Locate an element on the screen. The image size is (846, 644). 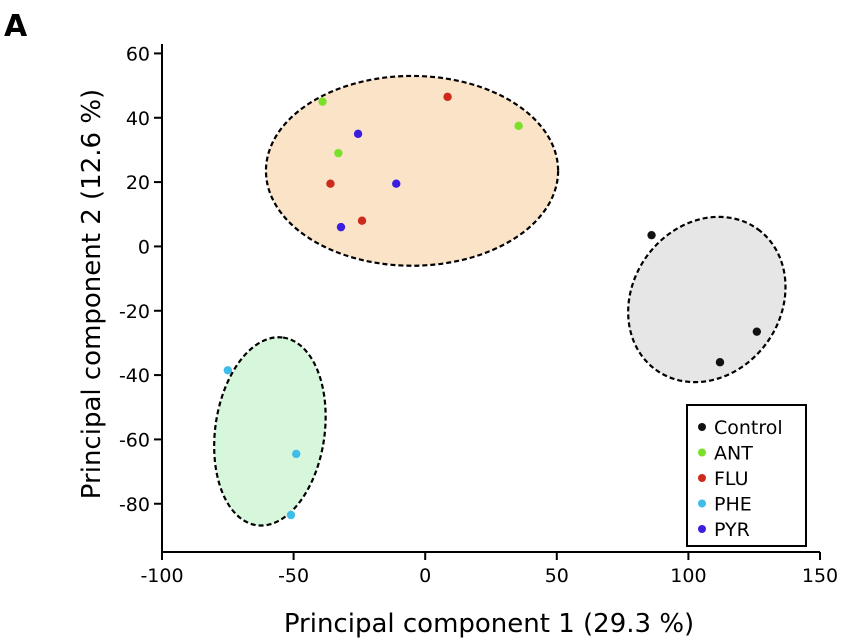
legend-marker-ant is located at coordinates (702, 452).